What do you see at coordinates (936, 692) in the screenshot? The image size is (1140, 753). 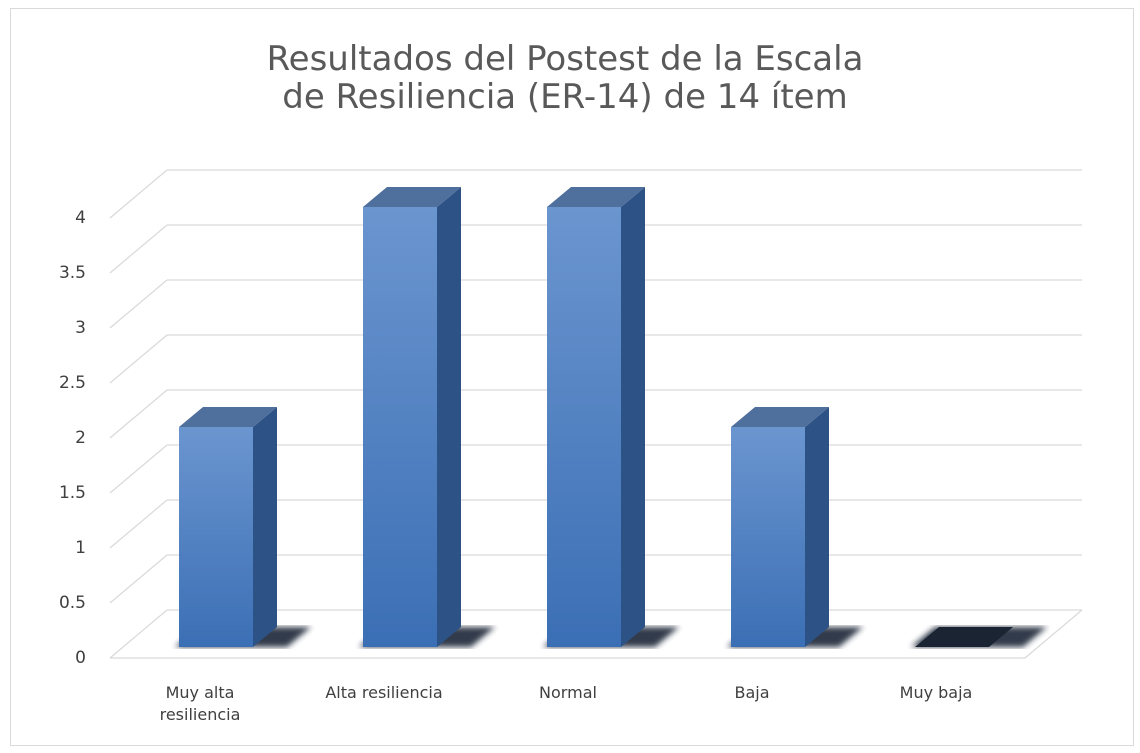 I see `x-tick-label: Muy baja` at bounding box center [936, 692].